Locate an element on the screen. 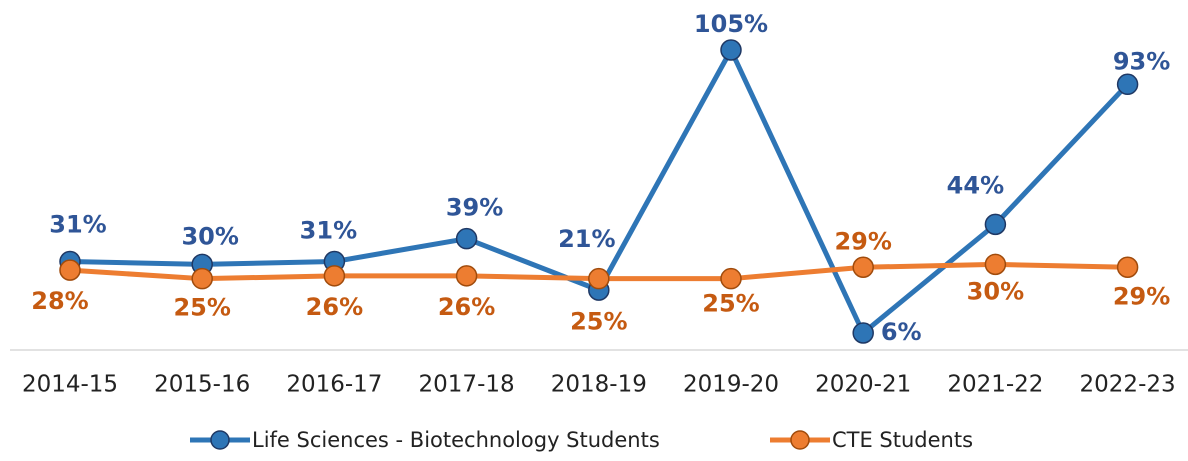 The image size is (1188, 461). data-label: 93% is located at coordinates (1141, 61).